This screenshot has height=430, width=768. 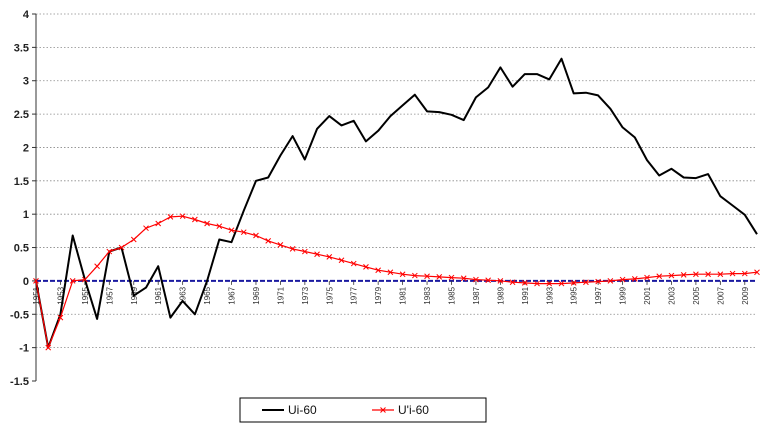 What do you see at coordinates (26, 215) in the screenshot?
I see `y-tick-label: 1` at bounding box center [26, 215].